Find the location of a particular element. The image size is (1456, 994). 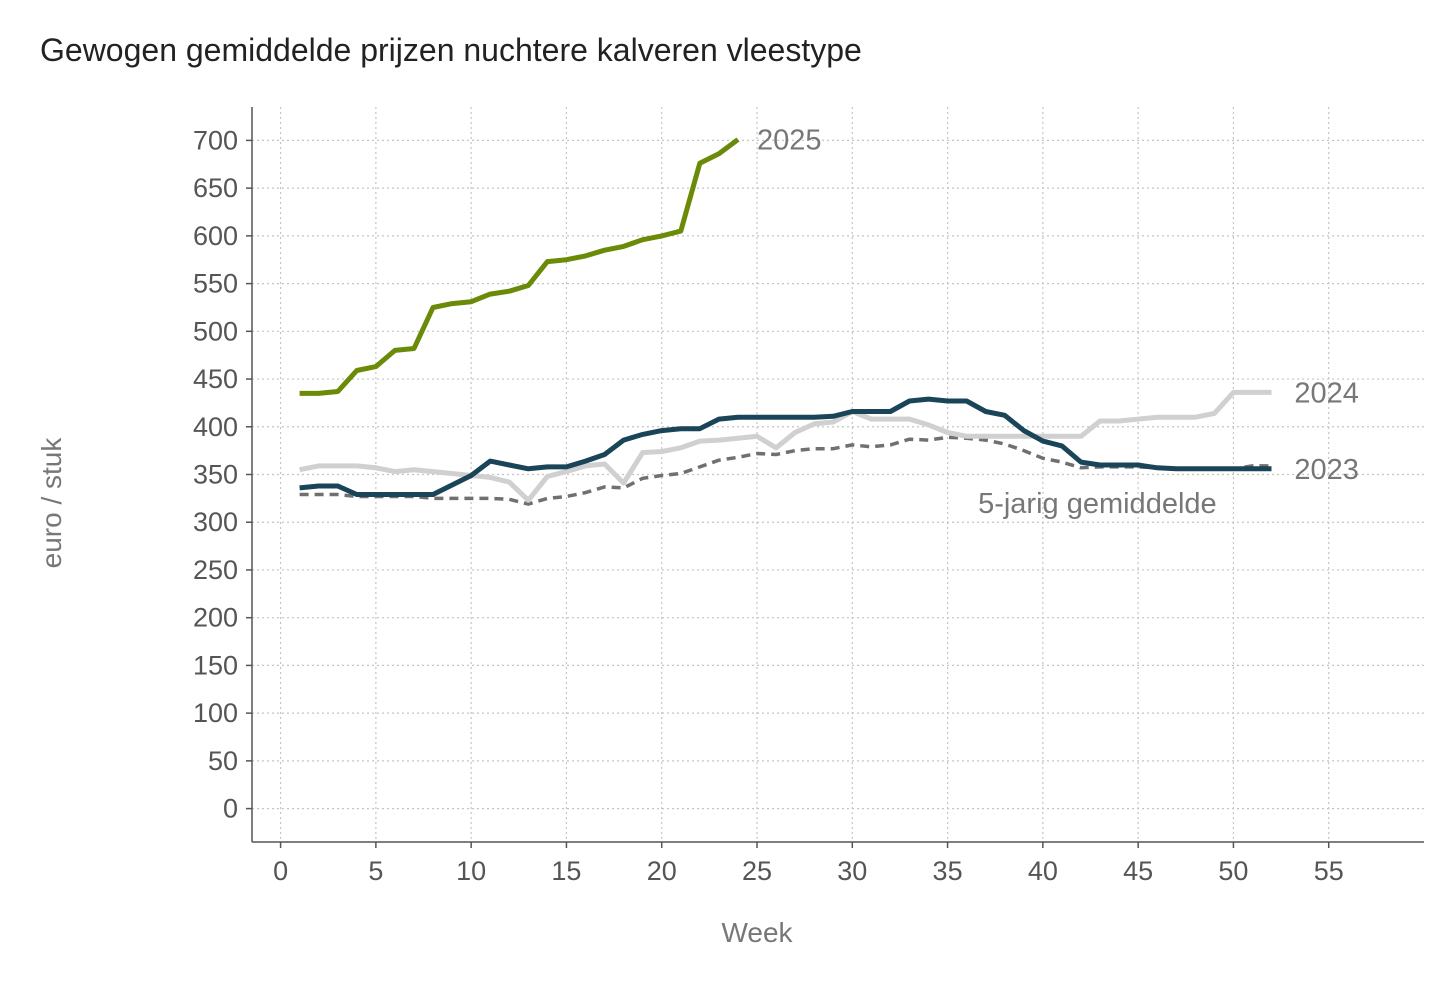

x-ticks: 0 5 10 15 20 25 30 35 40 45 50 55 is located at coordinates (808, 864).